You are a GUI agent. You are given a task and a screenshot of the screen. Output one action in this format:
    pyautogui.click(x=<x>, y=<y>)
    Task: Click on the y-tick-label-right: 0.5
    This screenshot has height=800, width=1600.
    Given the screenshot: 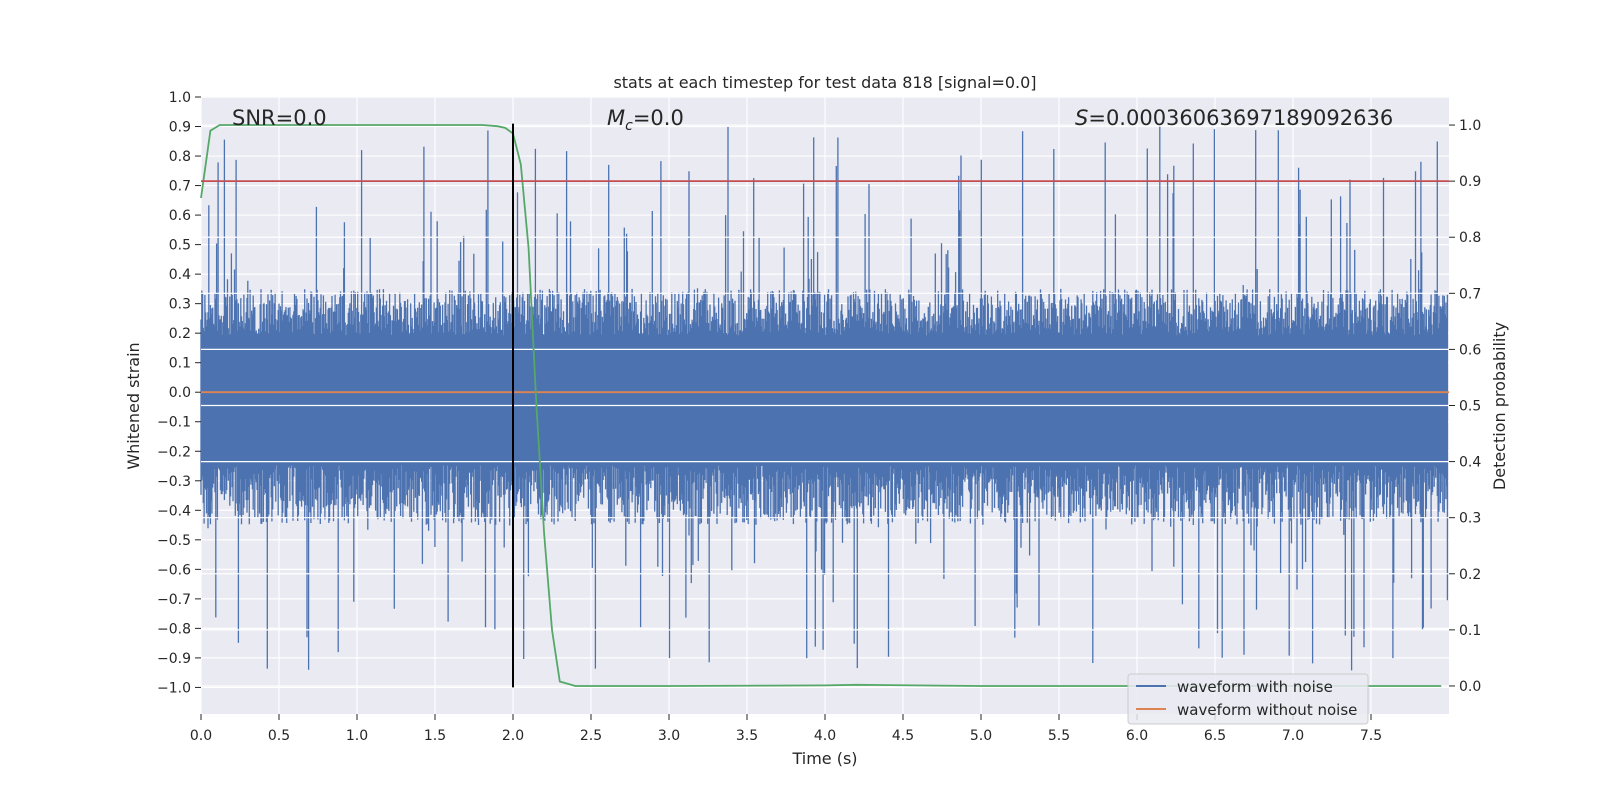 What is the action you would take?
    pyautogui.click(x=1470, y=407)
    